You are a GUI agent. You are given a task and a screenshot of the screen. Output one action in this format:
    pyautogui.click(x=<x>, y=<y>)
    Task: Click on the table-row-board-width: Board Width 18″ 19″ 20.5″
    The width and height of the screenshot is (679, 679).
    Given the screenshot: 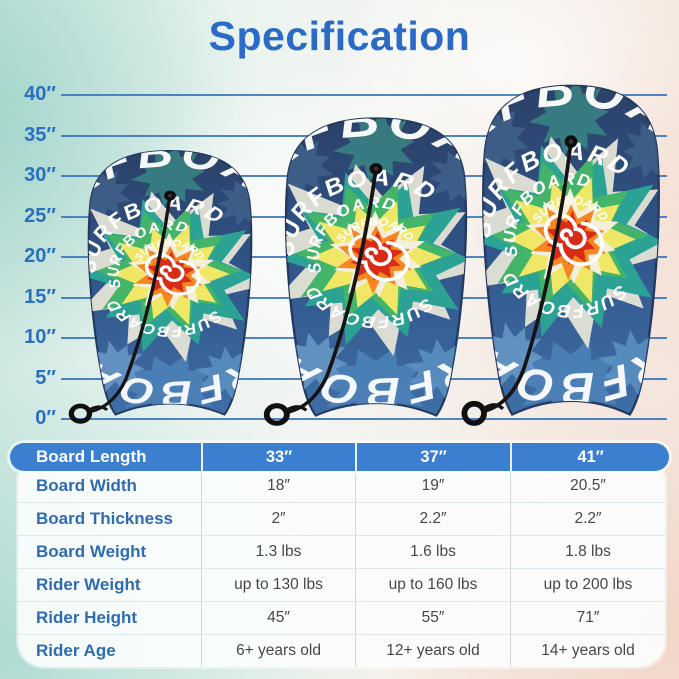 What is the action you would take?
    pyautogui.click(x=341, y=486)
    